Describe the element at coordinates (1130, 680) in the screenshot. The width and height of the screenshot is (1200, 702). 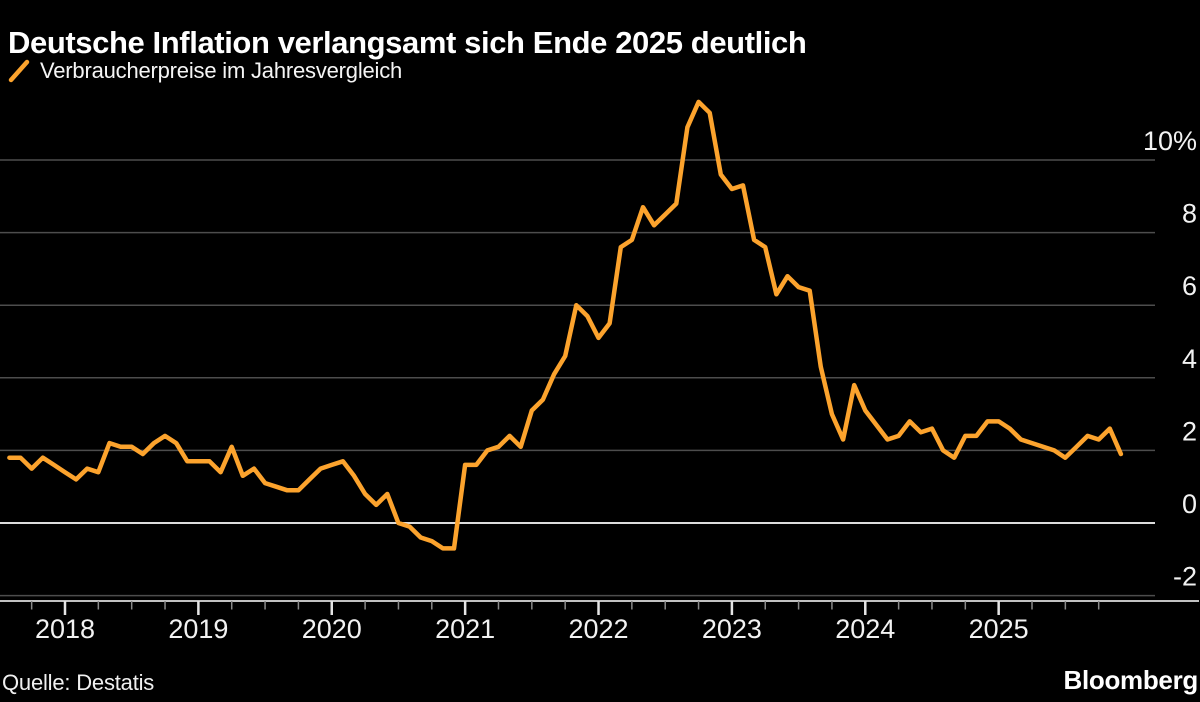
I see `bloomberg-logo: Bloomberg` at that location.